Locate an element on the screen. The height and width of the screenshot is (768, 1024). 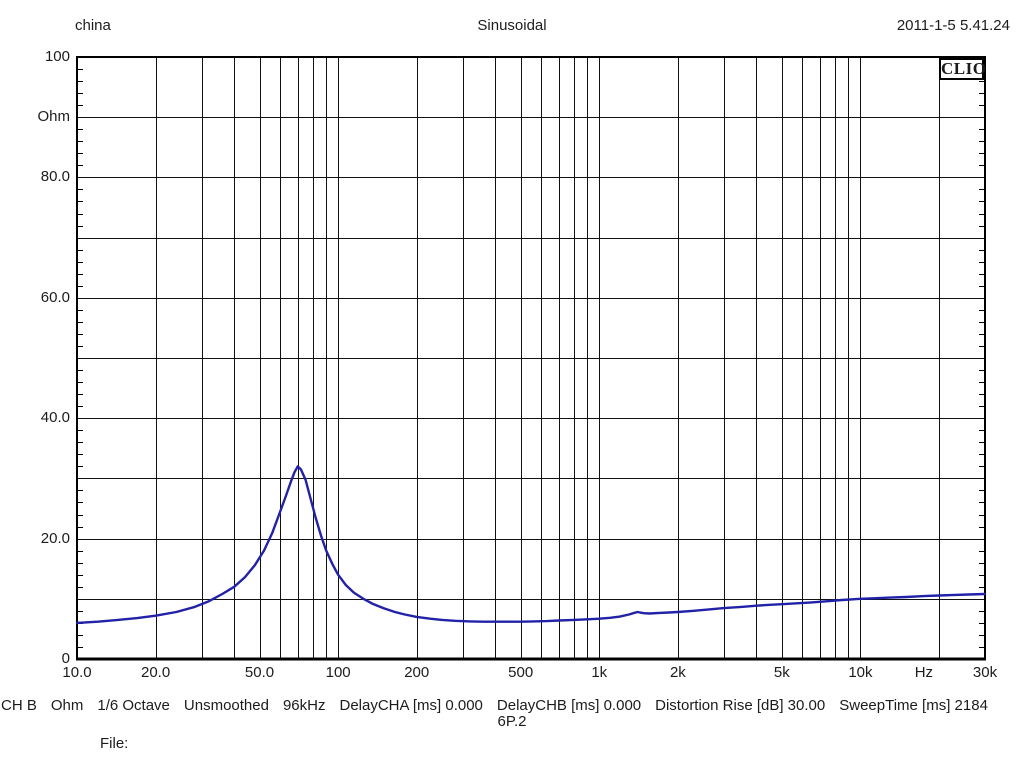
status-item: Unsmoothed is located at coordinates (226, 705).